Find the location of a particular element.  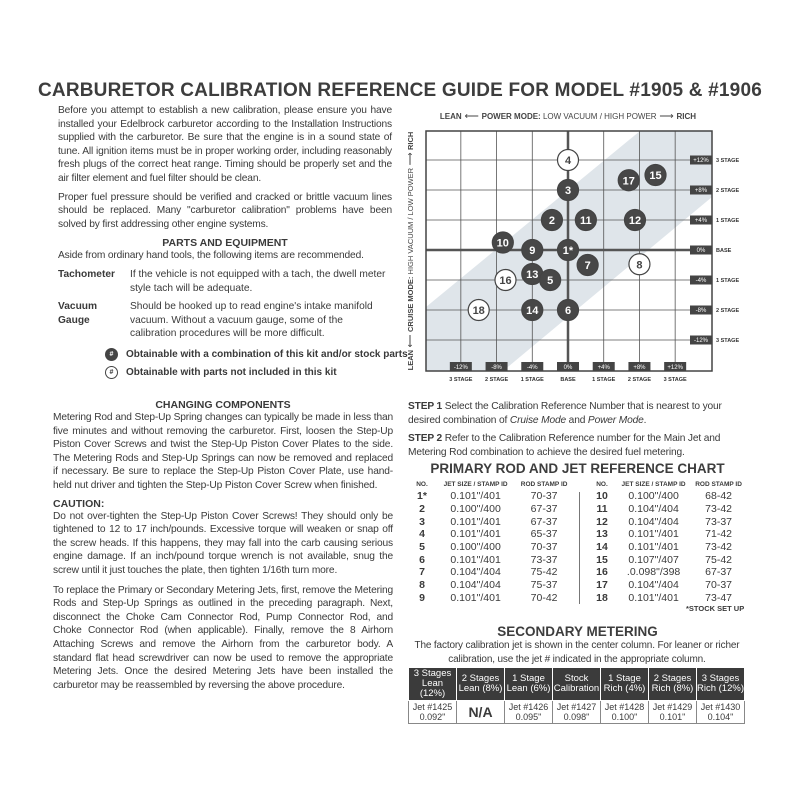

table-cell: 73-47 is located at coordinates (719, 597).